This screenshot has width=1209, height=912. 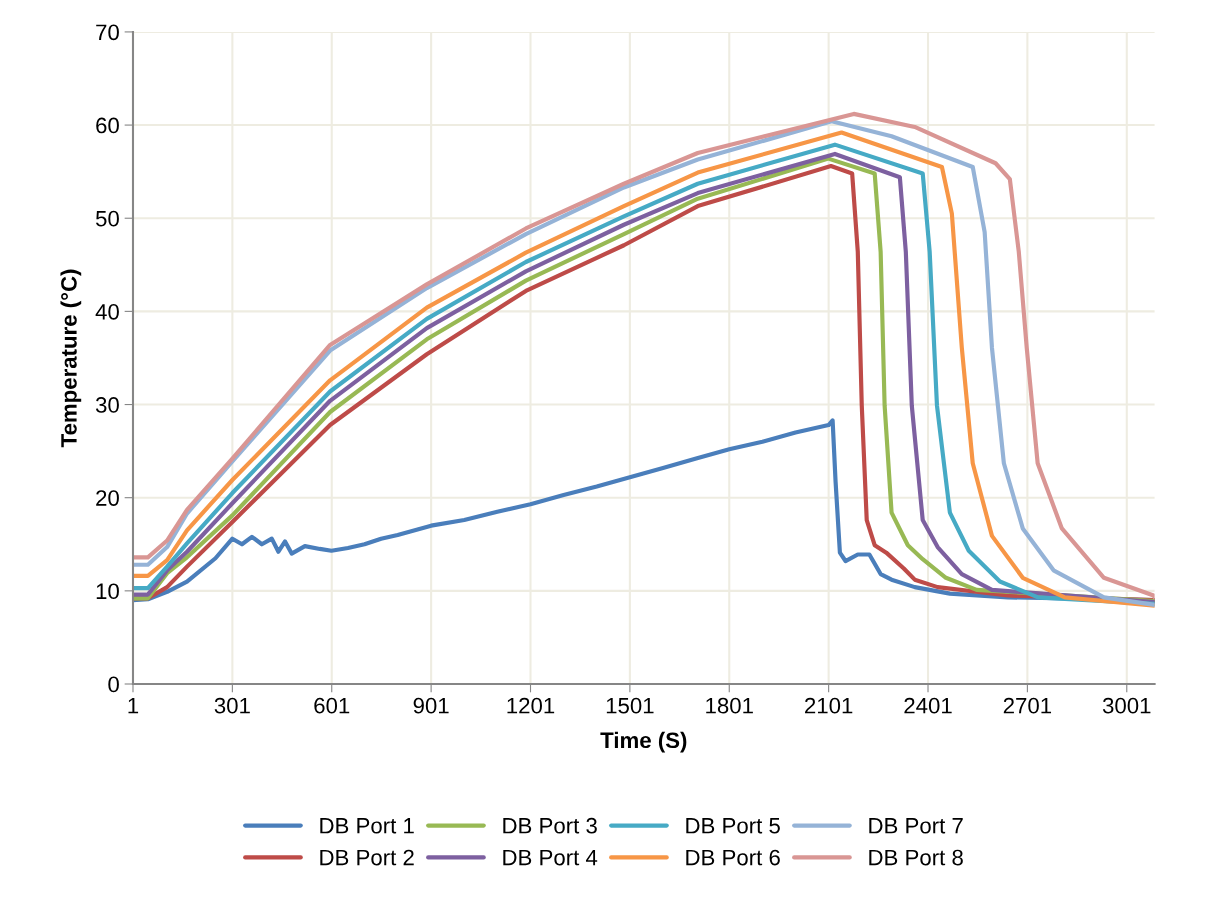 What do you see at coordinates (332, 705) in the screenshot?
I see `x-tick-label: 601` at bounding box center [332, 705].